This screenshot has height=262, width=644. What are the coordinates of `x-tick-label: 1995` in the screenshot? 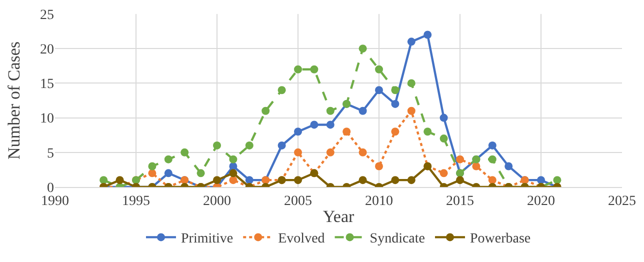 It's located at (136, 201).